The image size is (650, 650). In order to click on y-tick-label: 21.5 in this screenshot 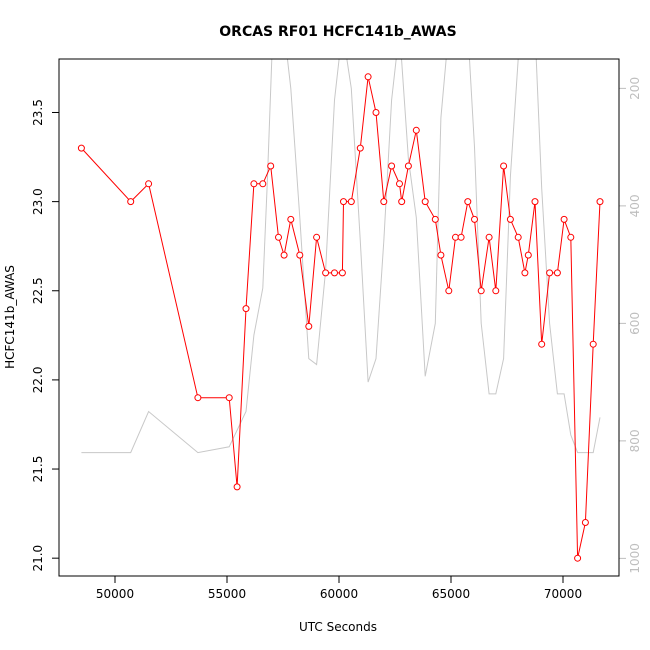, I will do `click(38, 469)`.